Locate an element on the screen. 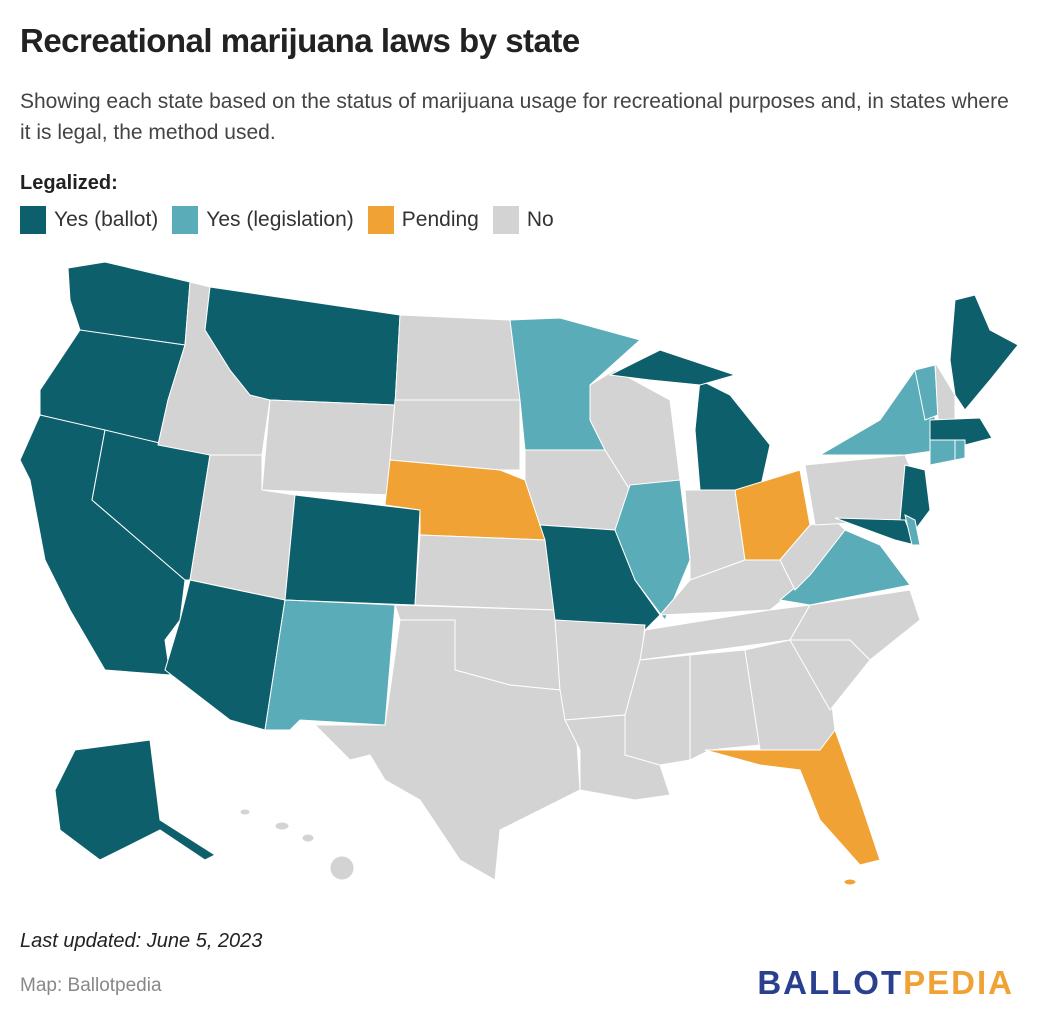  source: Map: Ballotpedia is located at coordinates (91, 985).